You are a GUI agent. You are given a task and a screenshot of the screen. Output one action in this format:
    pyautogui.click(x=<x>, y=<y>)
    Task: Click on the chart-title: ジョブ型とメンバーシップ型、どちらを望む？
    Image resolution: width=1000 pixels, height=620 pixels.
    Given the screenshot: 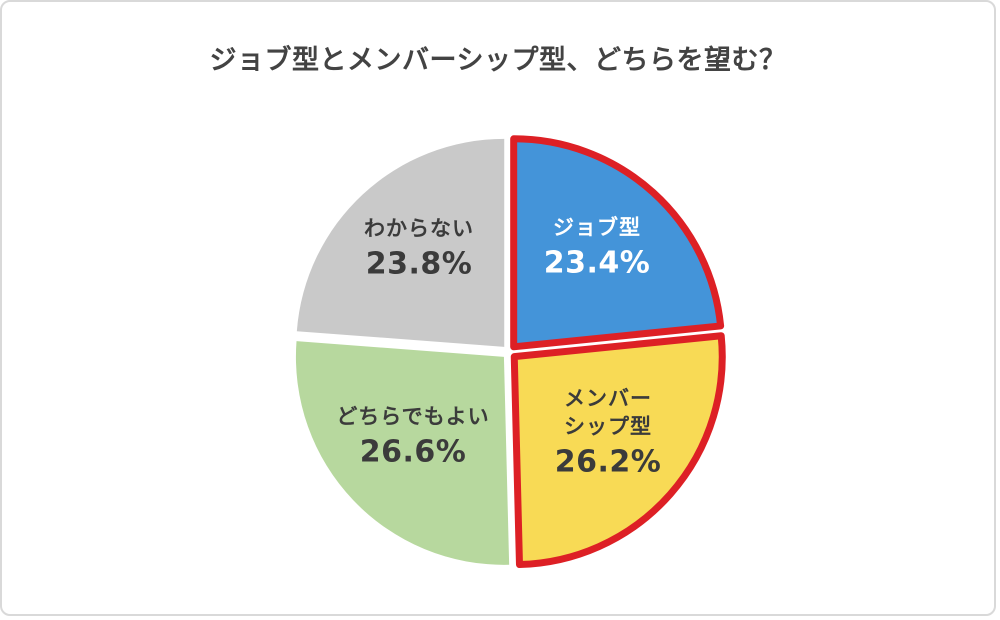 What is the action you would take?
    pyautogui.click(x=498, y=60)
    